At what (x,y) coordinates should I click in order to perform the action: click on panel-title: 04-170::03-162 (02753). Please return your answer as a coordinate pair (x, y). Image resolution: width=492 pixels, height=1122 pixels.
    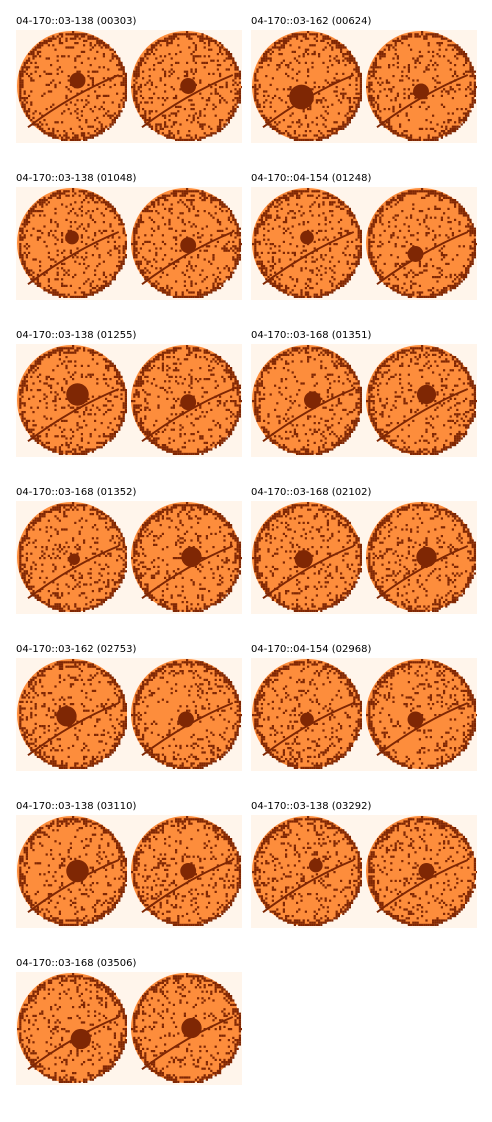
    Looking at the image, I should click on (76, 649).